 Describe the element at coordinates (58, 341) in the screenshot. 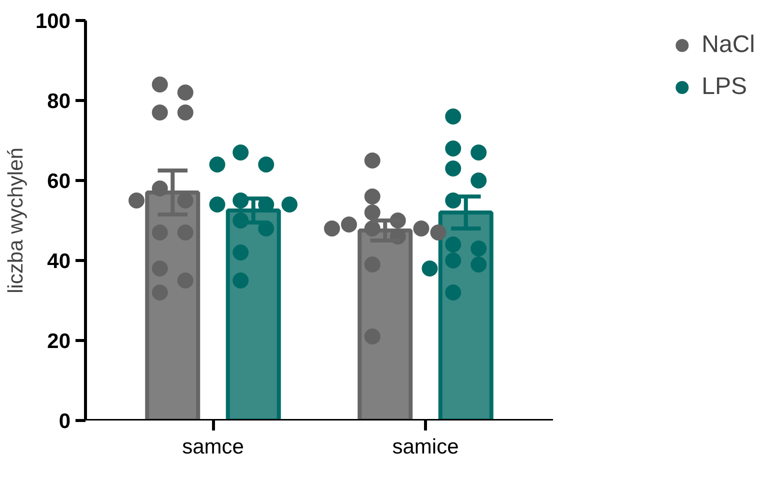

I see `y-tick-label: 20` at that location.